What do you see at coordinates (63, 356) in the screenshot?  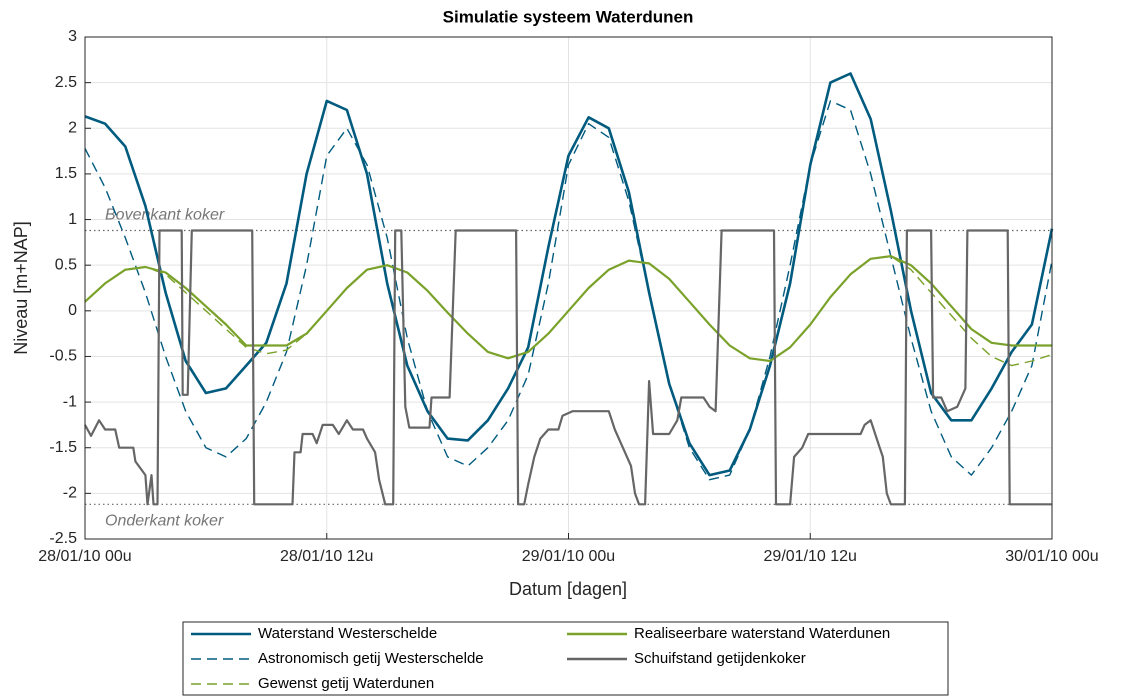 I see `y-tick-label: -0.5` at bounding box center [63, 356].